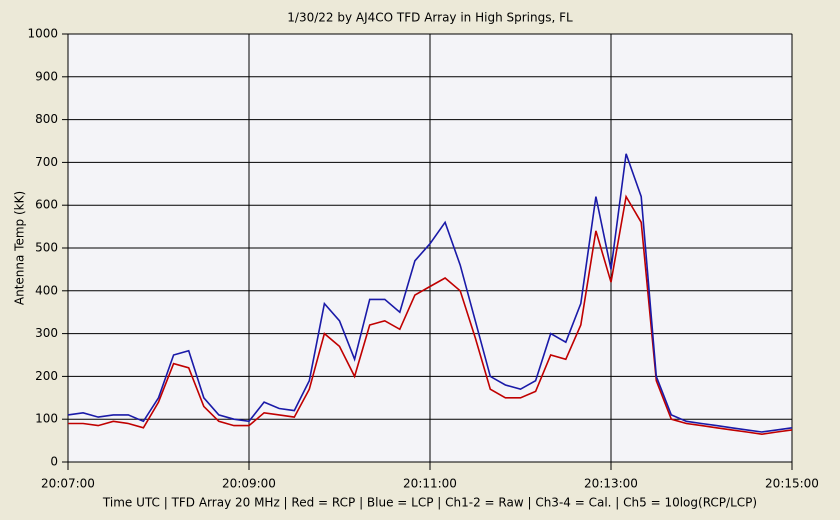  Describe the element at coordinates (46, 290) in the screenshot. I see `y-tick-label: 400` at that location.